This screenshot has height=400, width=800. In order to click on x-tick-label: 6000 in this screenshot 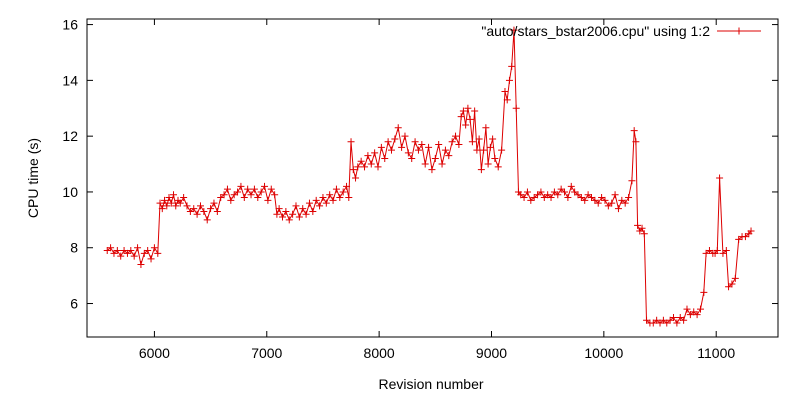, I will do `click(154, 353)`.